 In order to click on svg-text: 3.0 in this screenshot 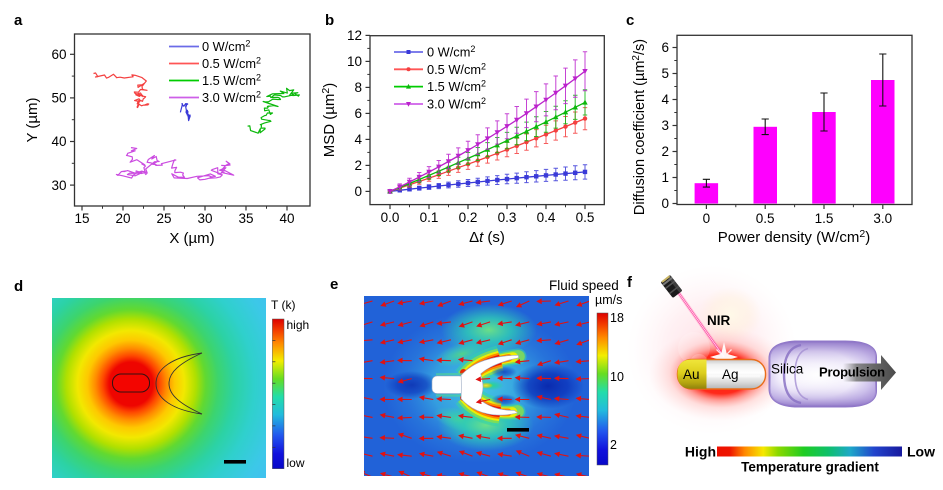, I will do `click(882, 218)`.